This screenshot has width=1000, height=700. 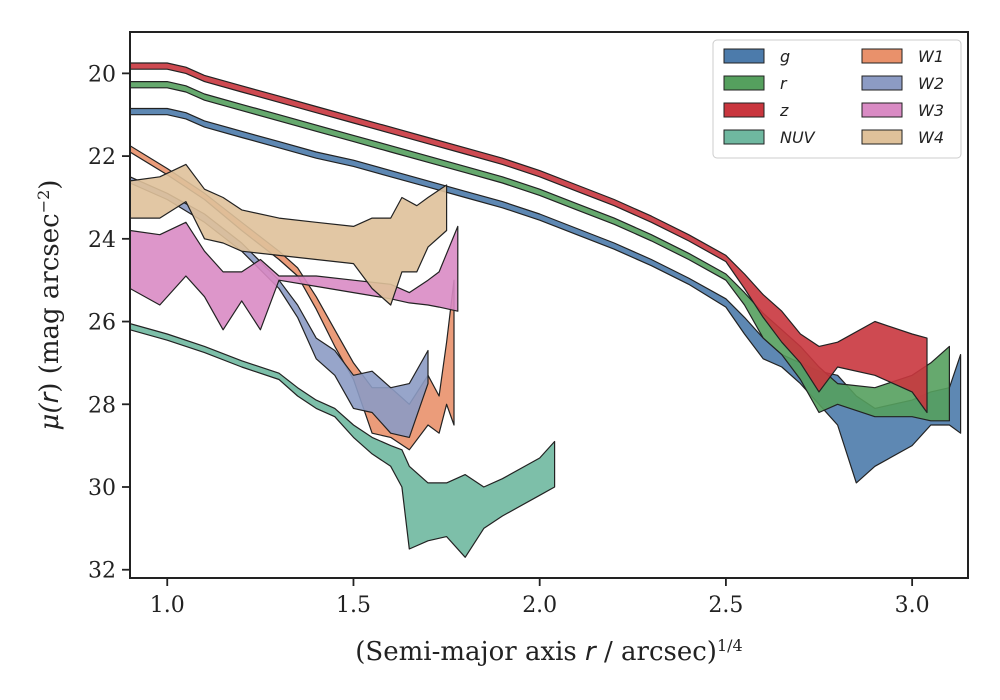 What do you see at coordinates (785, 56) in the screenshot?
I see `legend-label-g: g` at bounding box center [785, 56].